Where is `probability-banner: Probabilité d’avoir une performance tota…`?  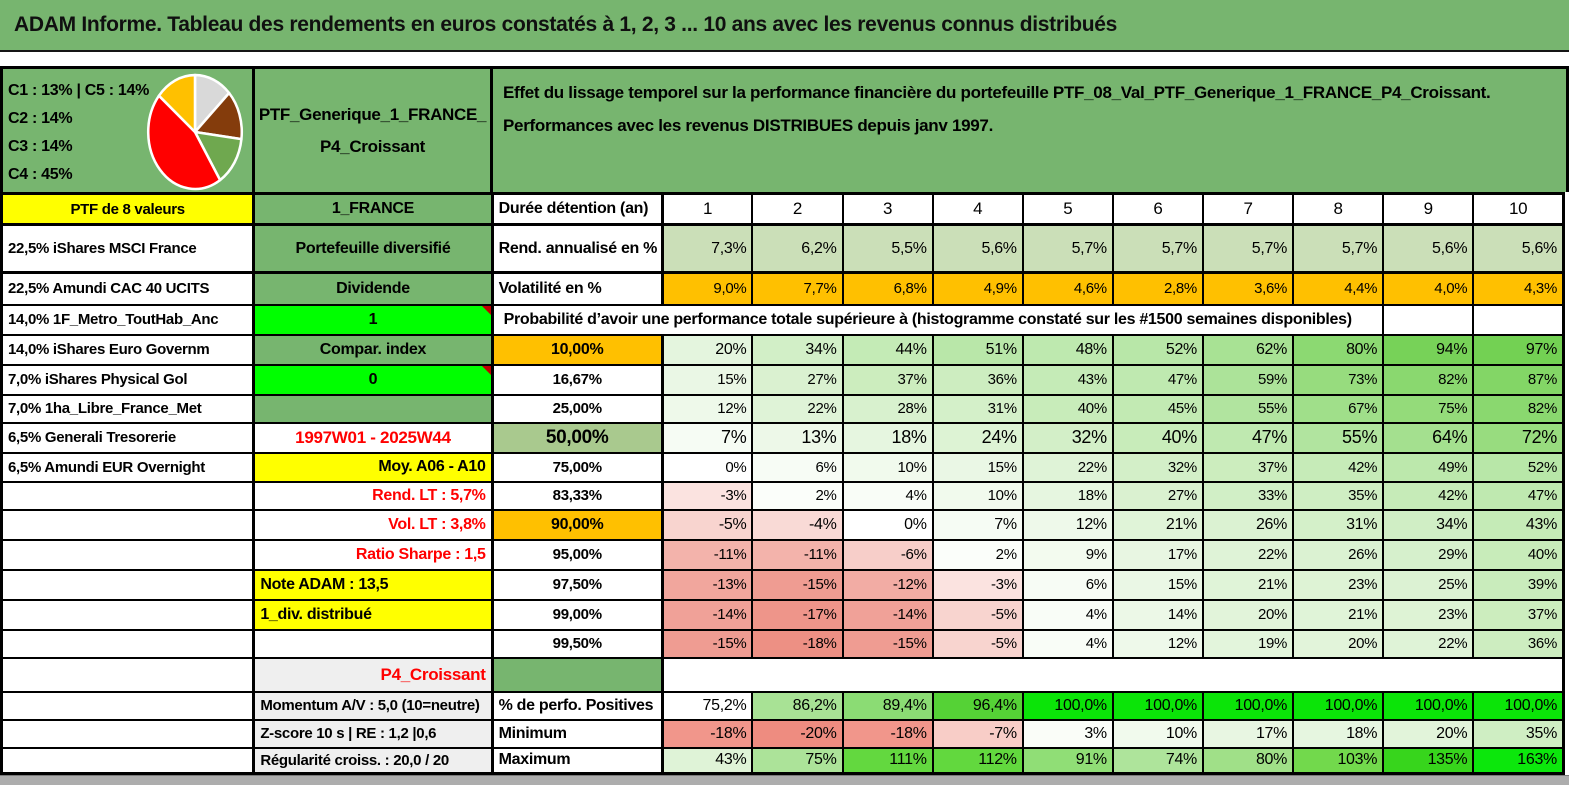 probability-banner: Probabilité d’avoir une performance tota… is located at coordinates (938, 319).